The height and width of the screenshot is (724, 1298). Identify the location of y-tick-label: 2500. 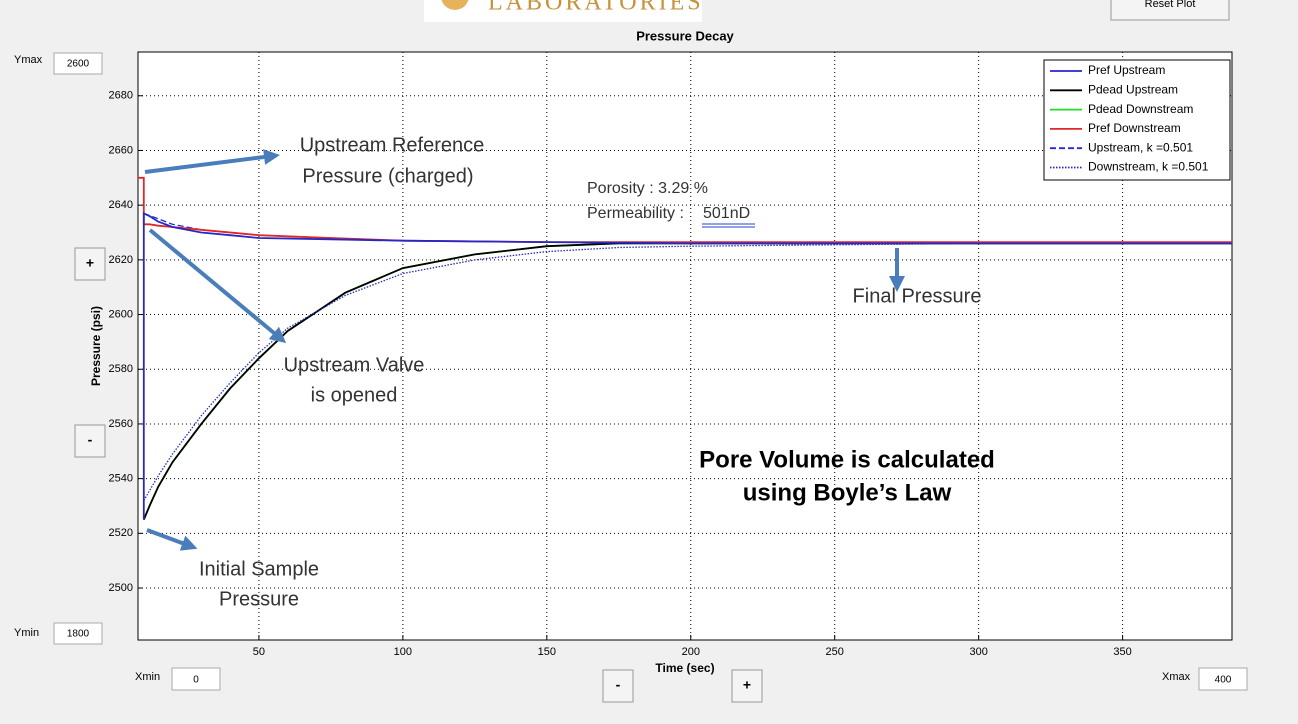
(121, 588).